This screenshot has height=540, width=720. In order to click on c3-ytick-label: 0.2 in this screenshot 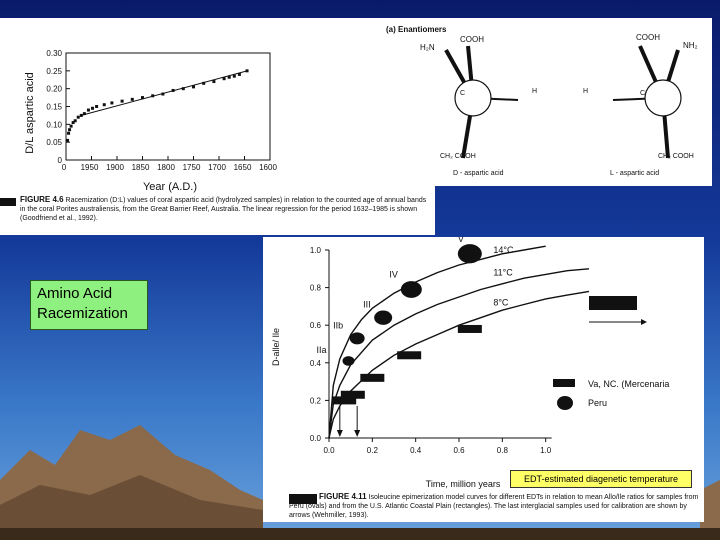, I will do `click(316, 400)`.